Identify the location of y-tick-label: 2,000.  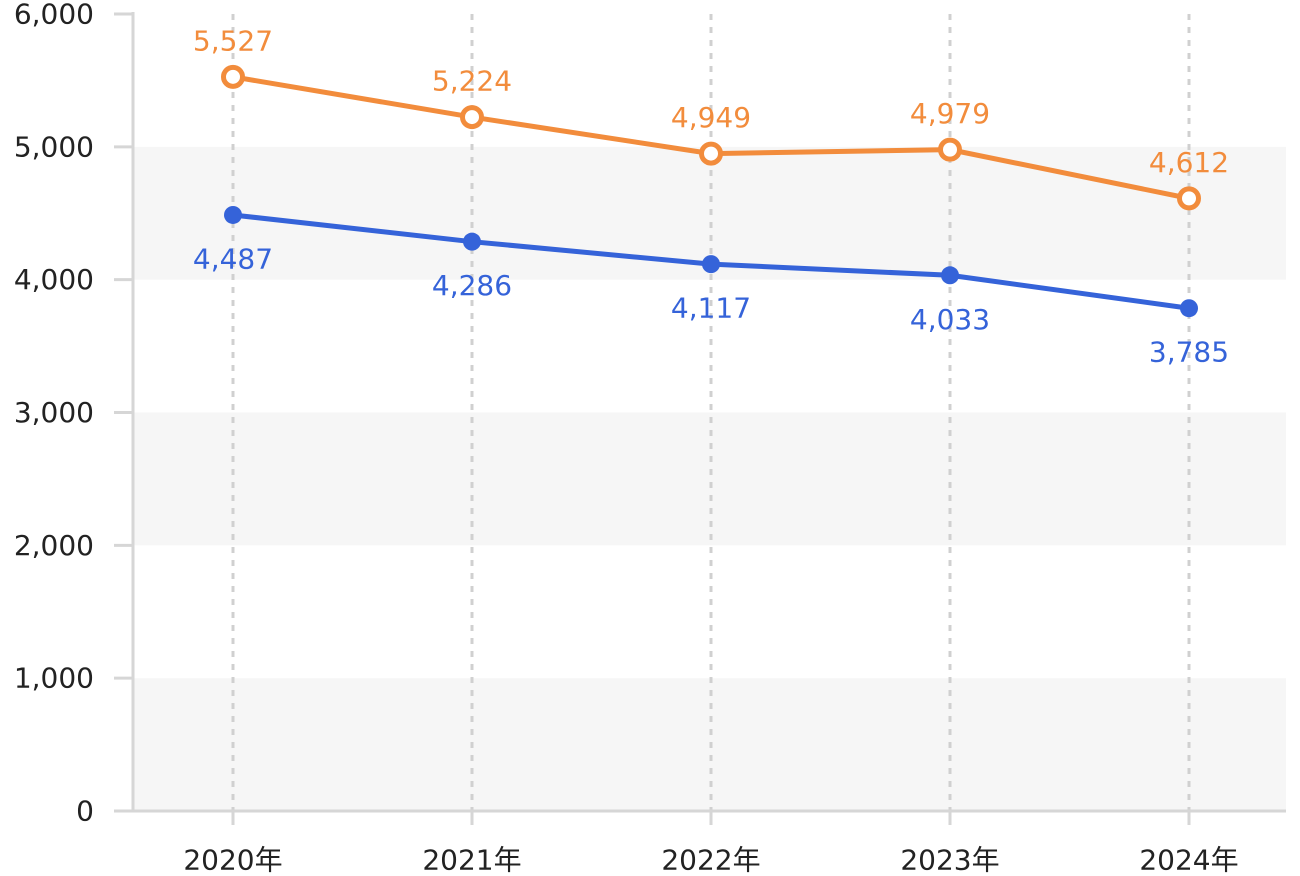
(54, 545).